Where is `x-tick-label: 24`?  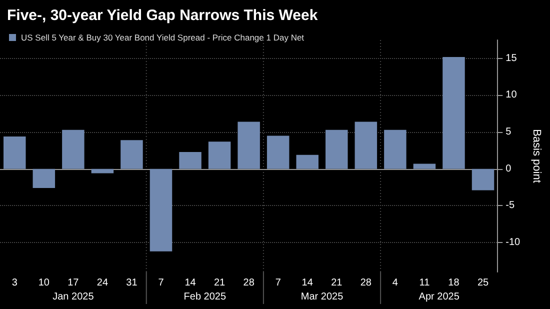 x-tick-label: 24 is located at coordinates (102, 283).